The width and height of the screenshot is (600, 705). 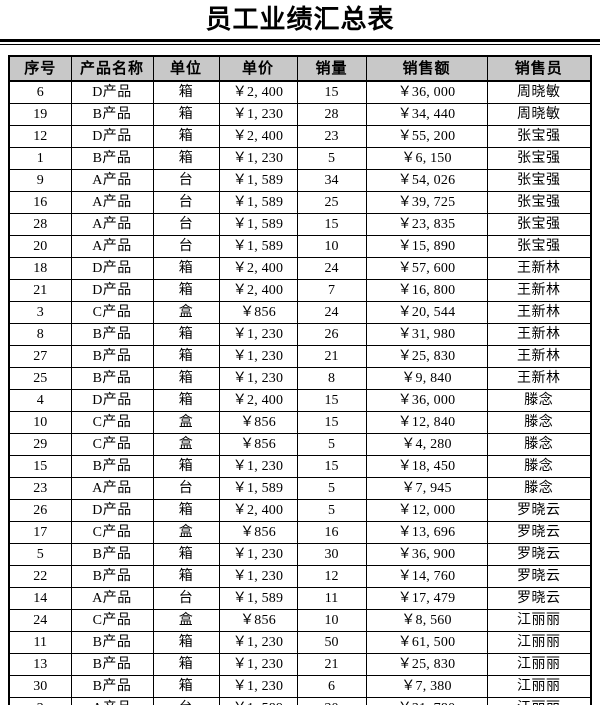 I want to click on table-row: 6 D产品箱 ￥2, 400 15 ￥36, 000 周晓敏, so click(x=300, y=92).